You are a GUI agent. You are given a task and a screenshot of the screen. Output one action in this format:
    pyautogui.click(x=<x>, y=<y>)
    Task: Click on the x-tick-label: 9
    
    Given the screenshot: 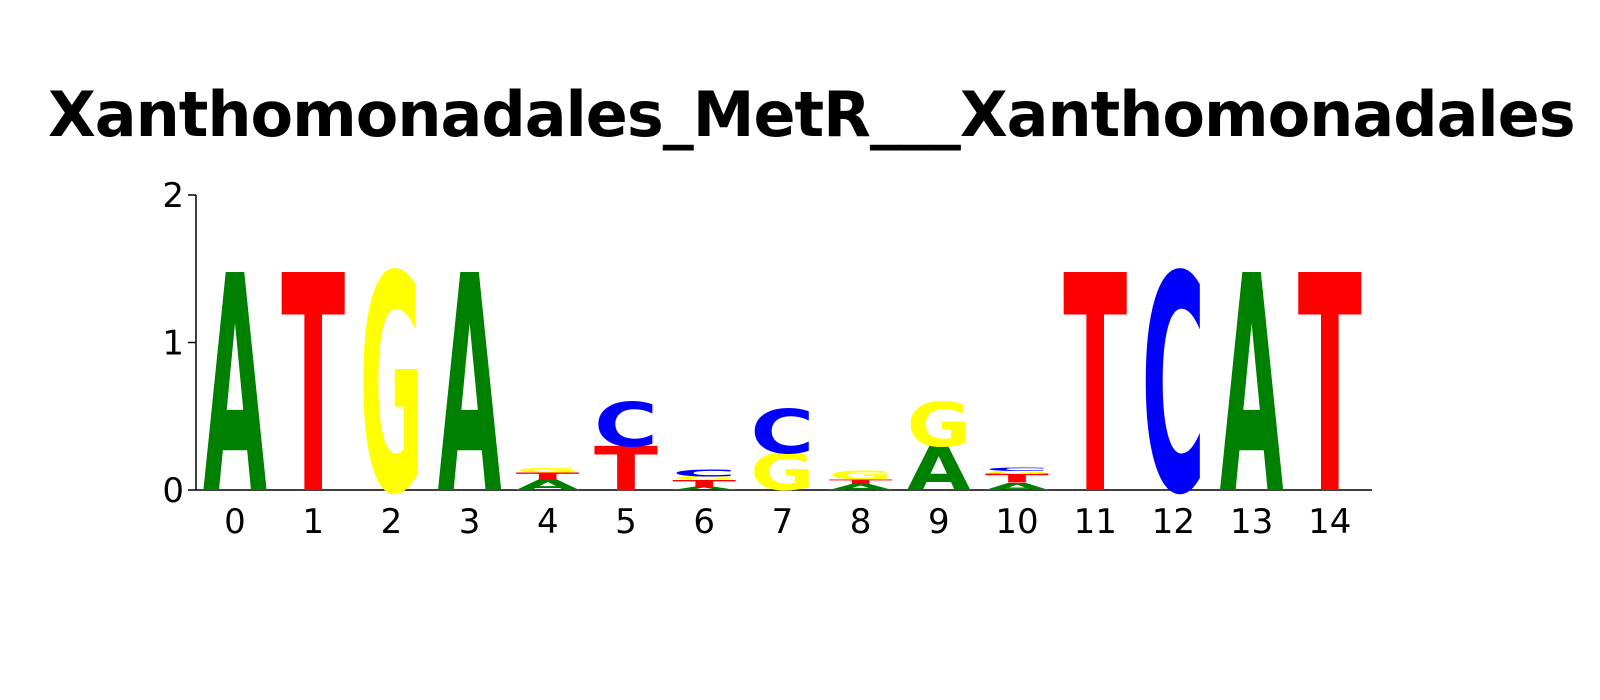 What is the action you would take?
    pyautogui.click(x=939, y=522)
    